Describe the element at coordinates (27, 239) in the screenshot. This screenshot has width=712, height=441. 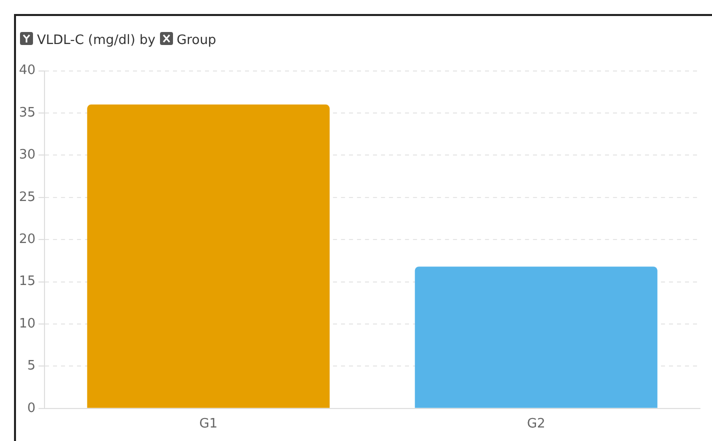
I see `y-tick-label: 20` at that location.